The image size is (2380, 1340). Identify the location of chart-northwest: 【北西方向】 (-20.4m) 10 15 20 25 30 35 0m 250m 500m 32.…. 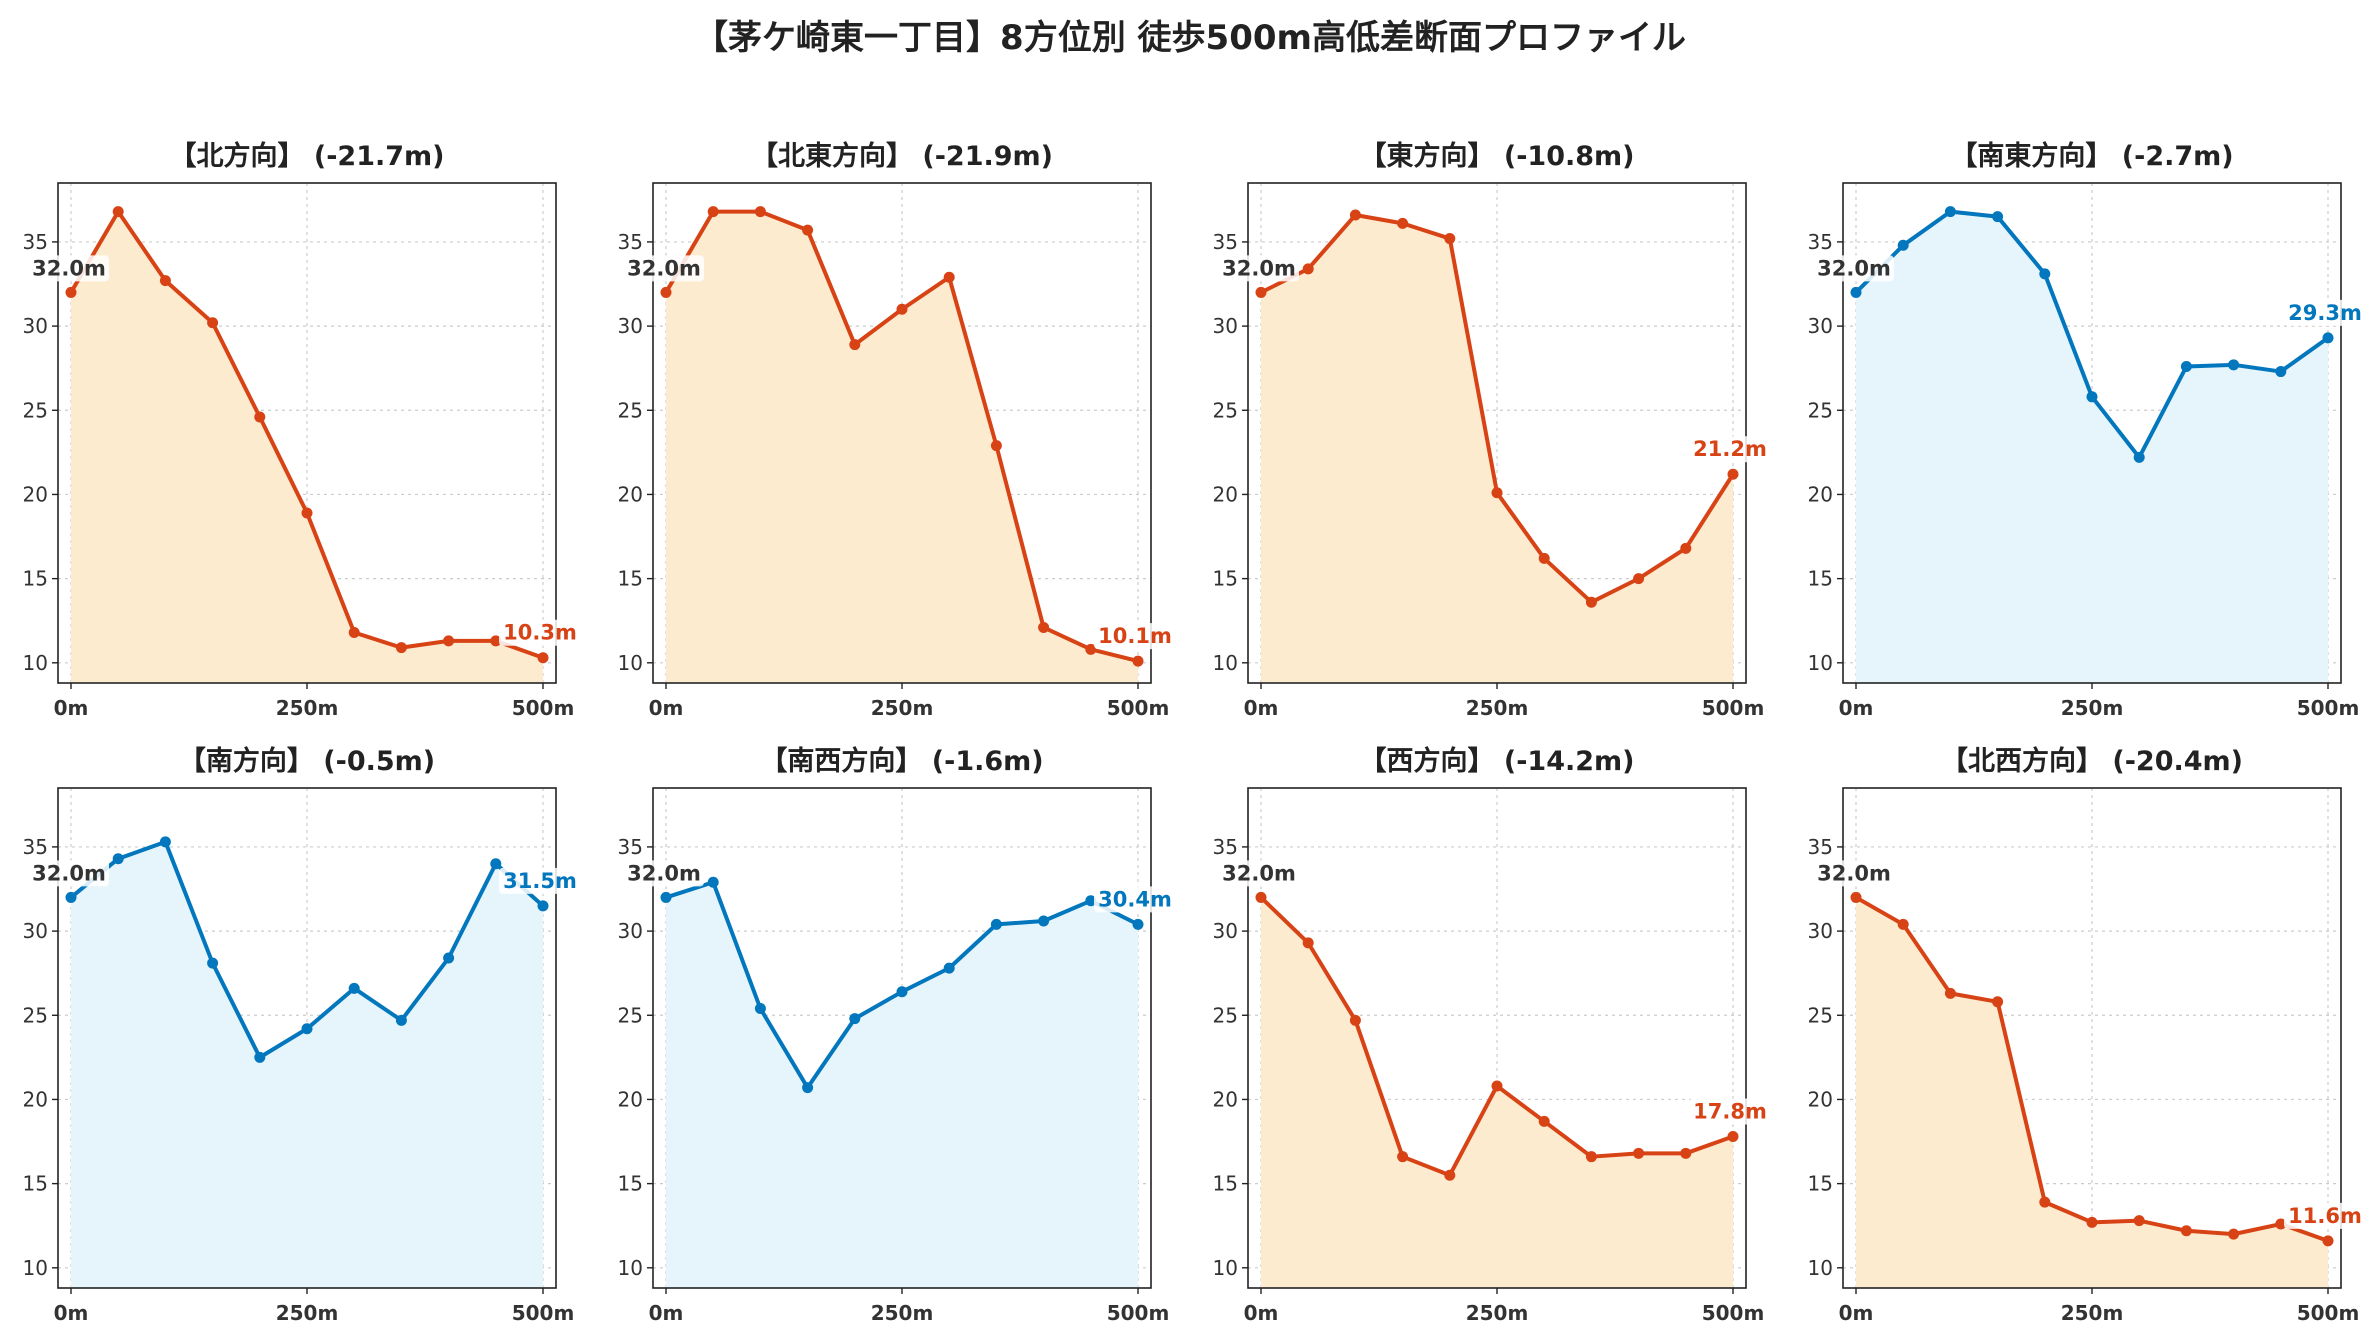
(2087, 1035).